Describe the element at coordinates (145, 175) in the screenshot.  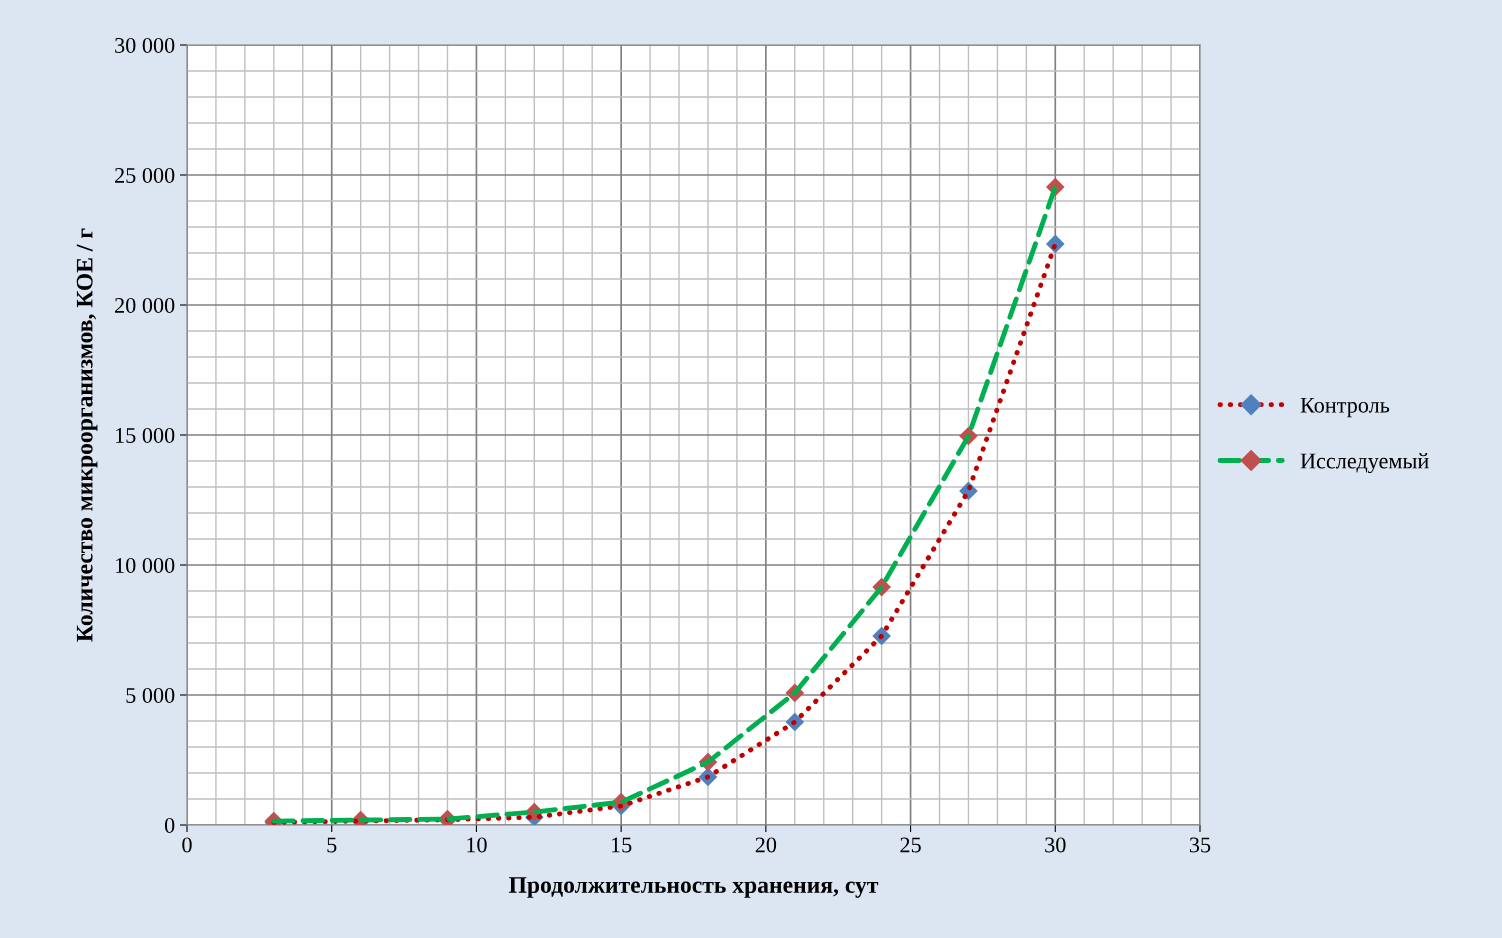
I see `y-tick-label: 25 000` at that location.